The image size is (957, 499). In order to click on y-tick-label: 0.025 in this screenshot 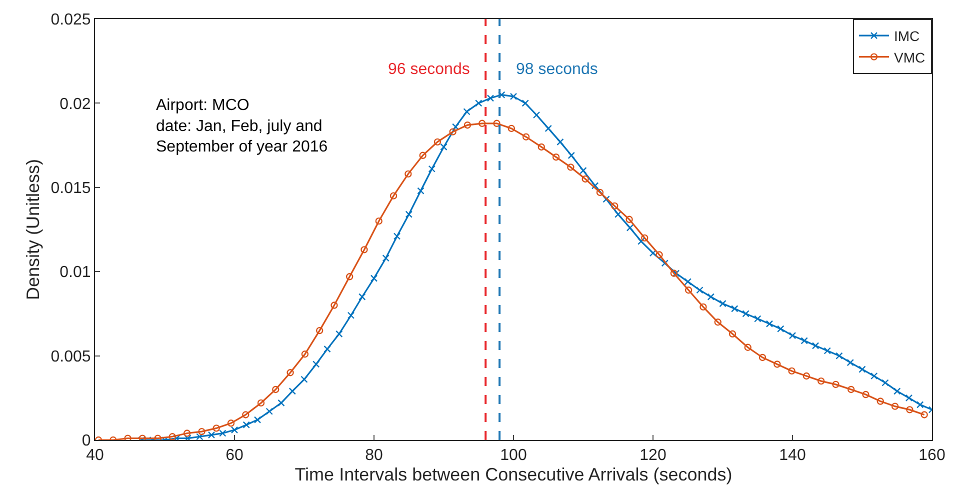, I will do `click(70, 20)`.